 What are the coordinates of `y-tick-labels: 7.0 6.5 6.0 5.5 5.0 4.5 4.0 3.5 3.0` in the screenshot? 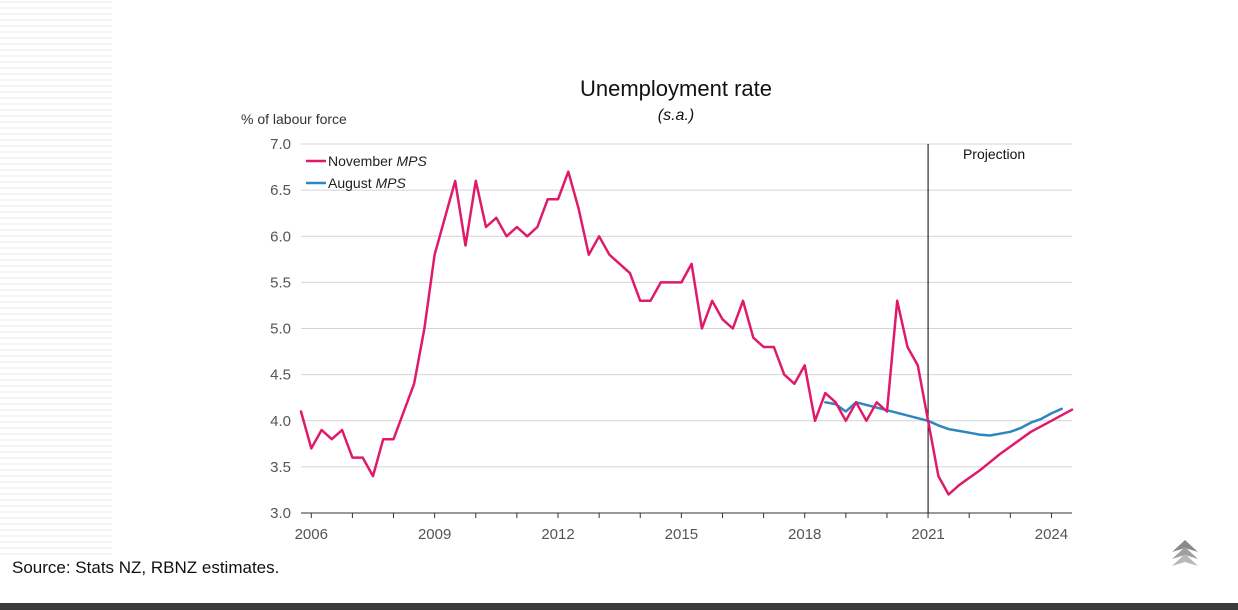 It's located at (280, 329).